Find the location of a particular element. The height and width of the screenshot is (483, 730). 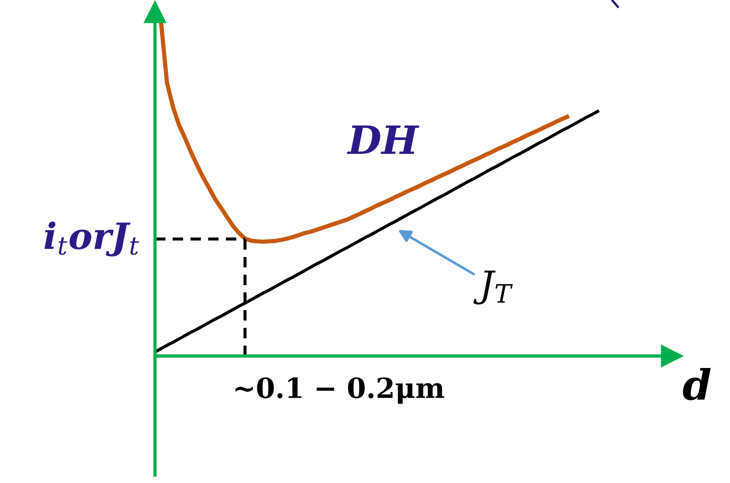

series-label: DH is located at coordinates (383, 140).